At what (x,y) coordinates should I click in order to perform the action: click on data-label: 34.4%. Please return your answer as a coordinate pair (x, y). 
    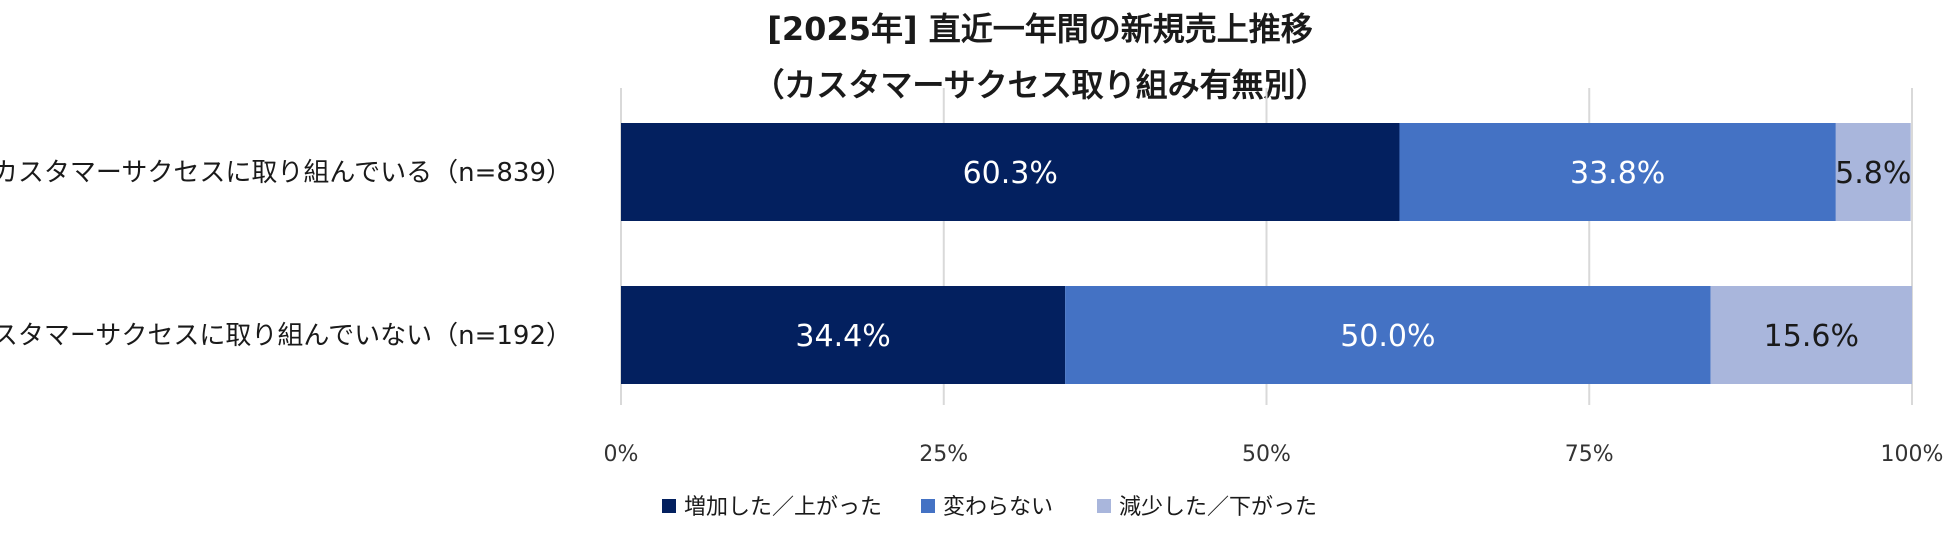
    Looking at the image, I should click on (842, 336).